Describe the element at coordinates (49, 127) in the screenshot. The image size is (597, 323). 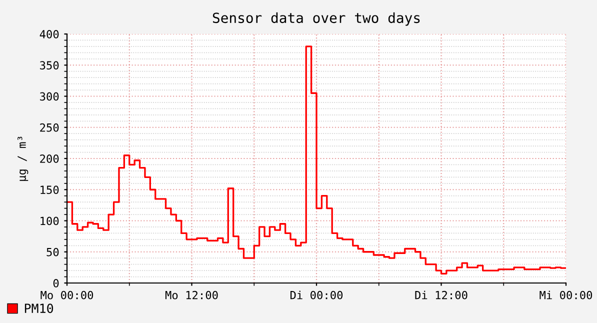
I see `y-tick-label: 250` at that location.